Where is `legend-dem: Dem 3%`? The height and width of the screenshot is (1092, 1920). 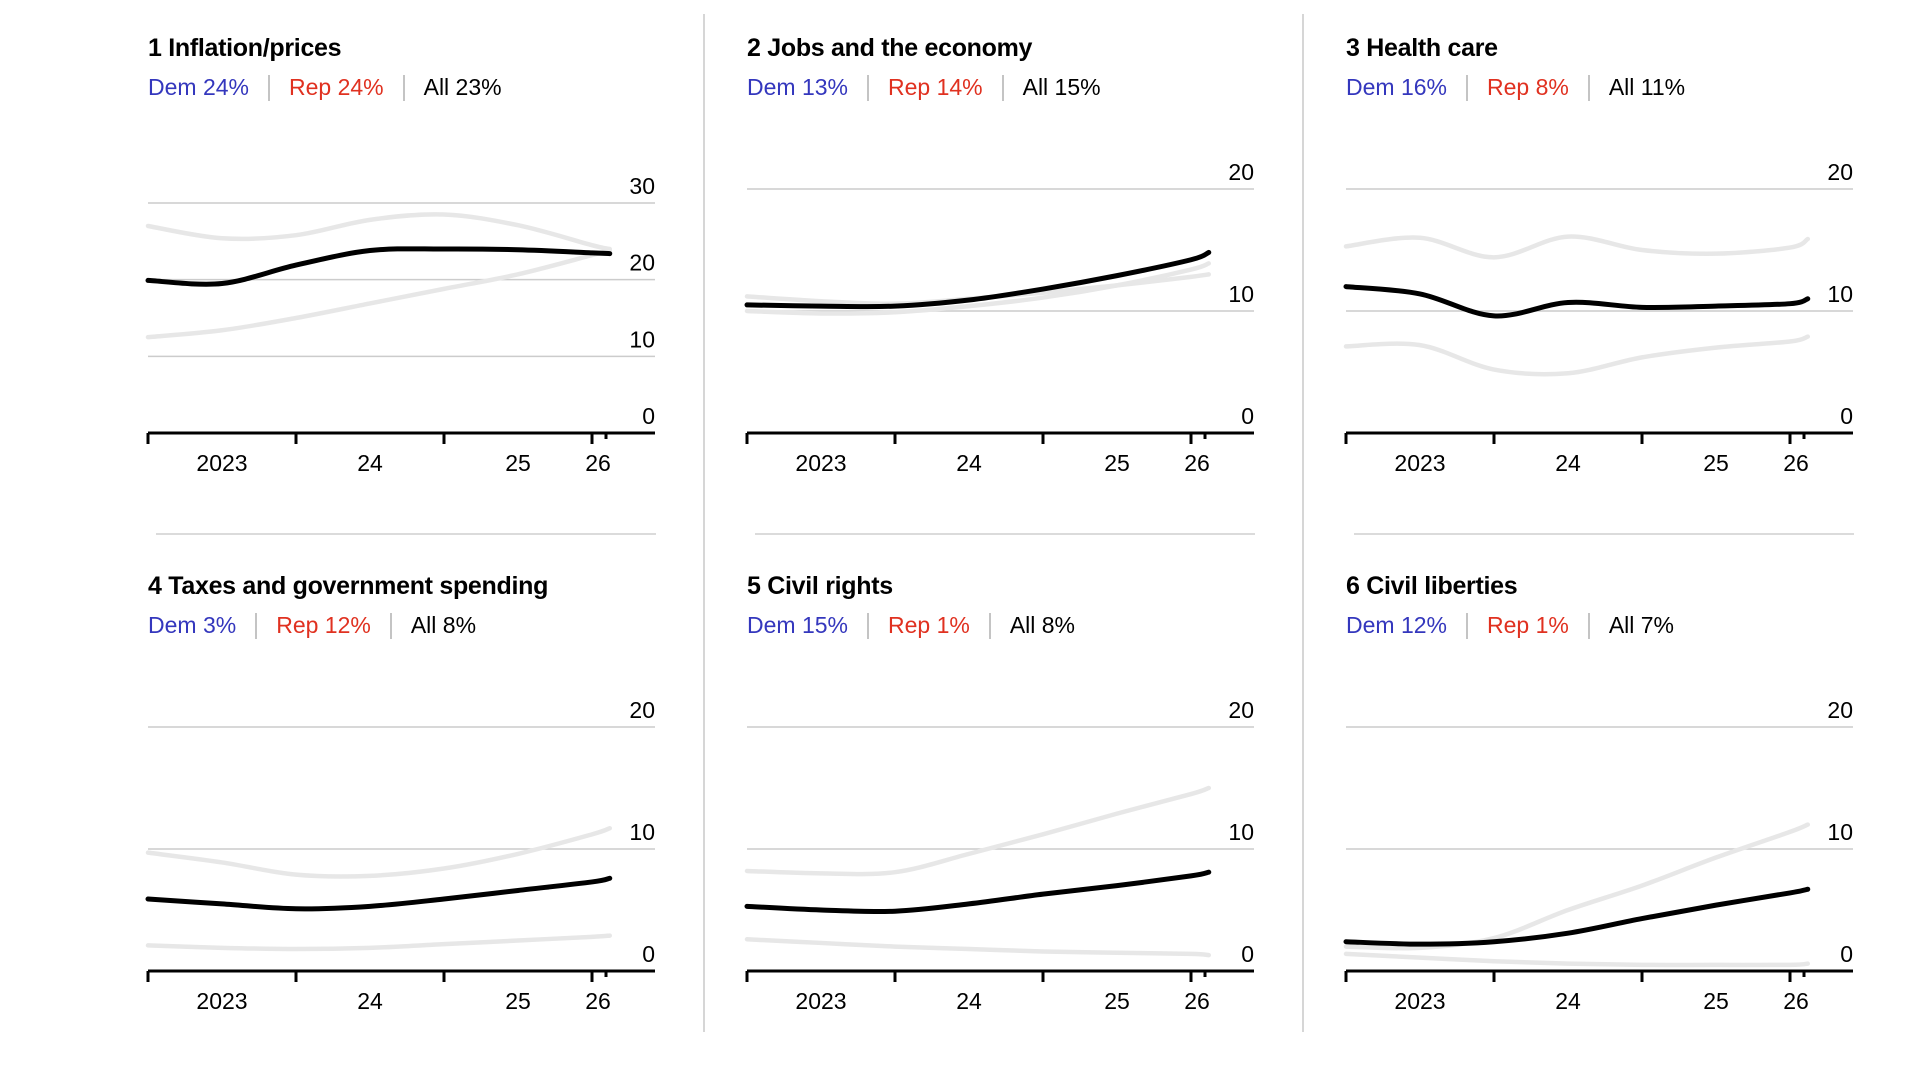
legend-dem: Dem 3% is located at coordinates (192, 625).